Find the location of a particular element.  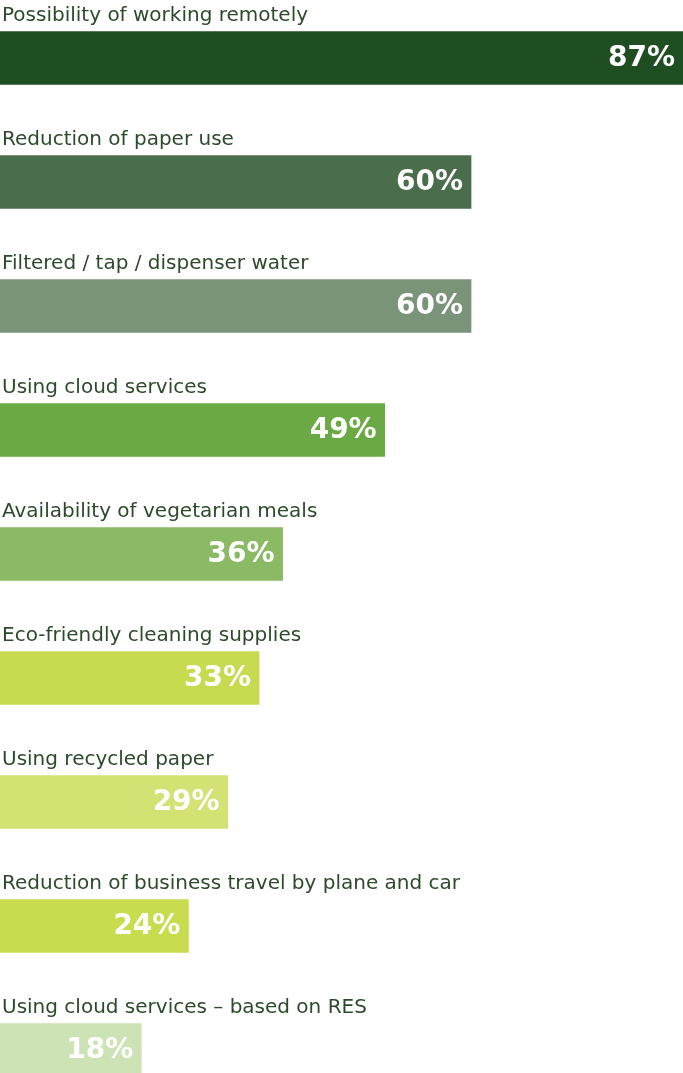

data-label: 18% is located at coordinates (100, 1049).